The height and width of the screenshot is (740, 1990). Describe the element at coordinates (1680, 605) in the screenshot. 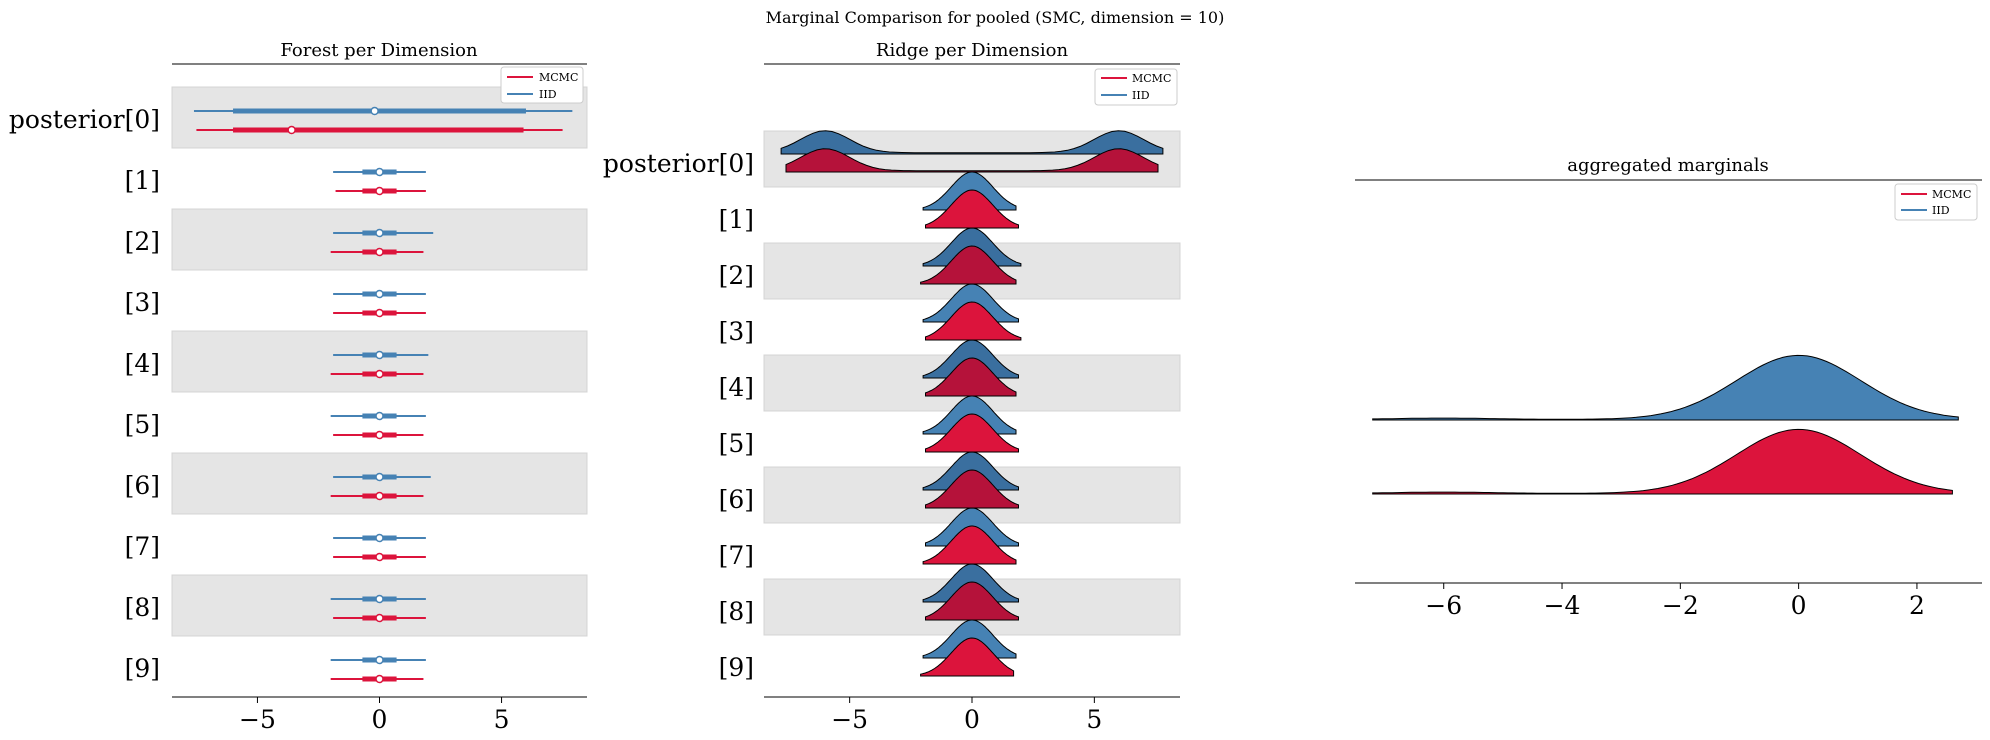

I see `x-tick-label: −2` at that location.